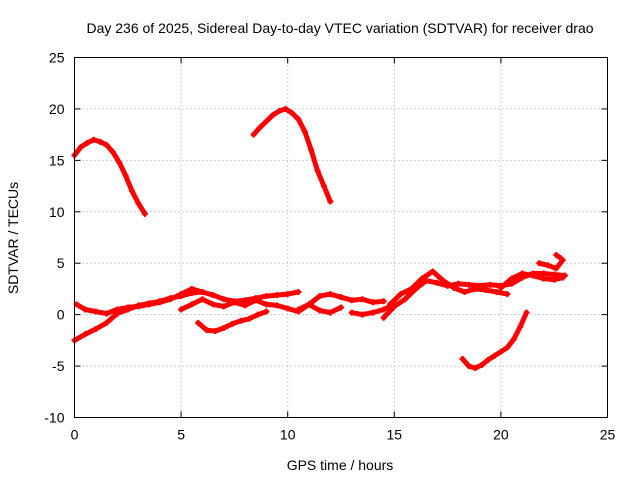 This screenshot has width=640, height=480. Describe the element at coordinates (57, 58) in the screenshot. I see `y-tick-label: 25` at that location.